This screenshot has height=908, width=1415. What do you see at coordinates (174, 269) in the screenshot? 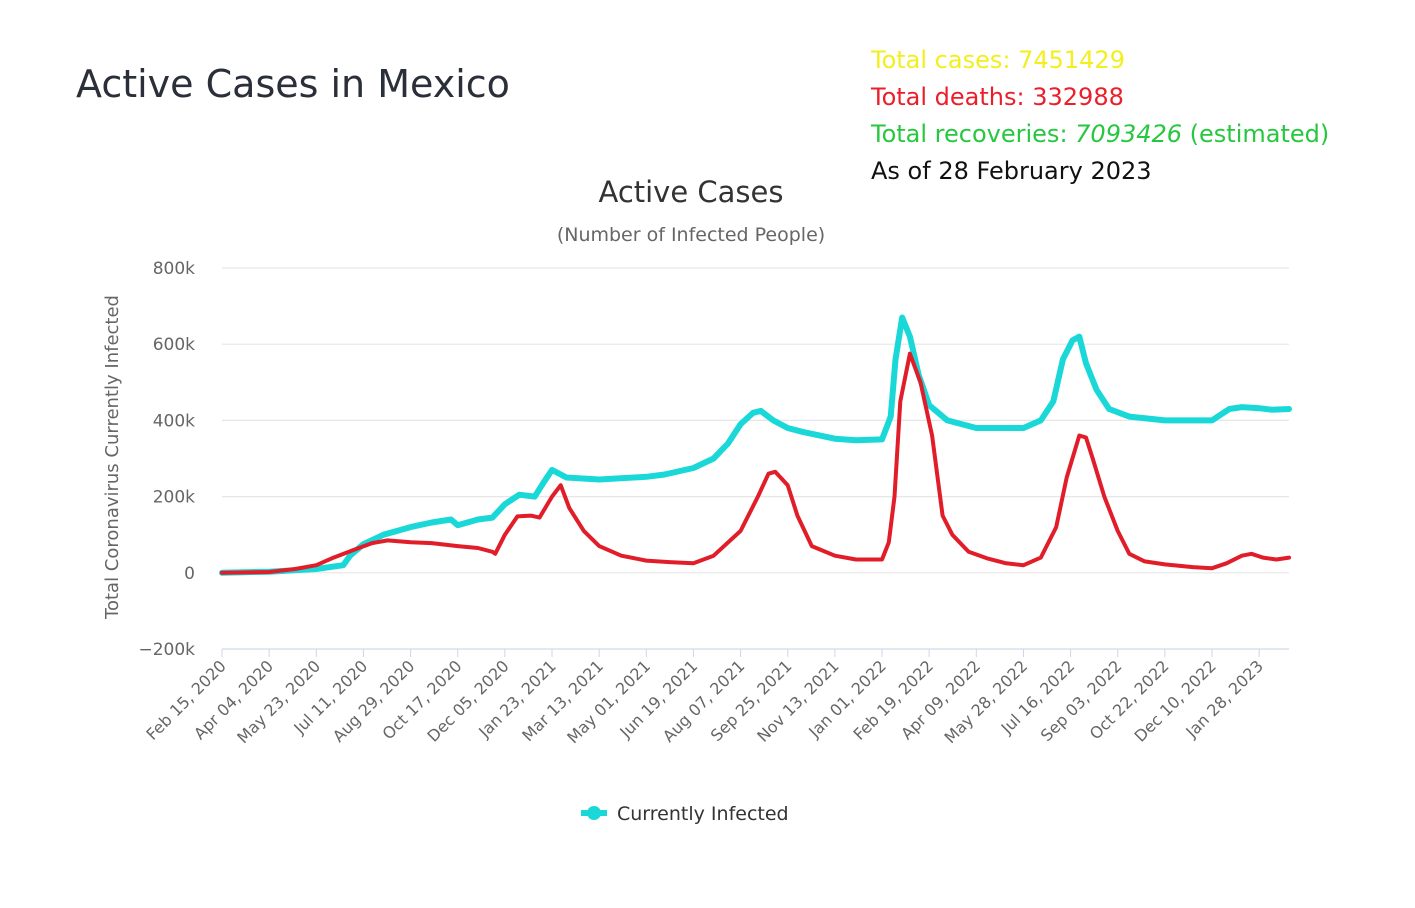
I see `y-tick-label: 800k` at bounding box center [174, 269].